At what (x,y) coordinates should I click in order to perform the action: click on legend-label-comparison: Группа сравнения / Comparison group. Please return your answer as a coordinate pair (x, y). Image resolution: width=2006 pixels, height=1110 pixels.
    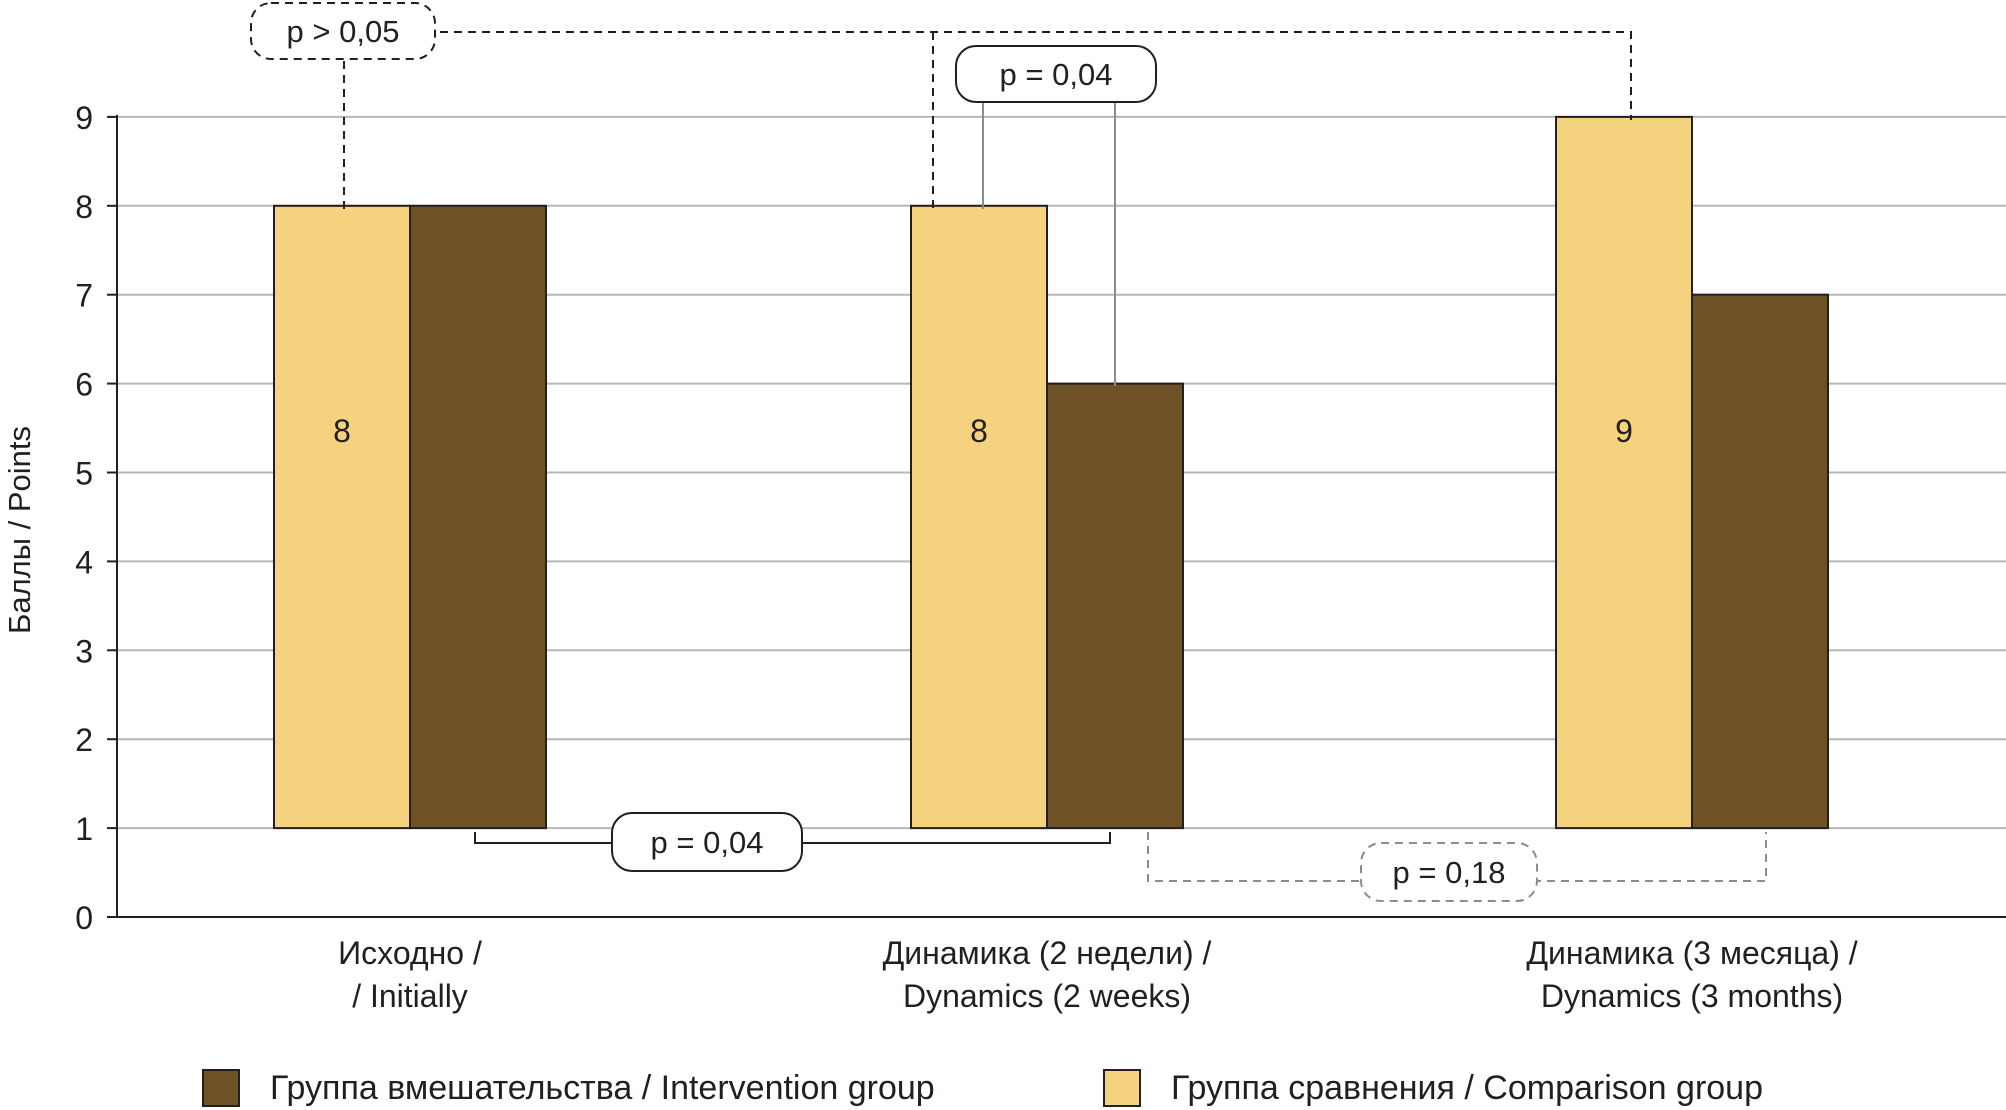
    Looking at the image, I should click on (1467, 1087).